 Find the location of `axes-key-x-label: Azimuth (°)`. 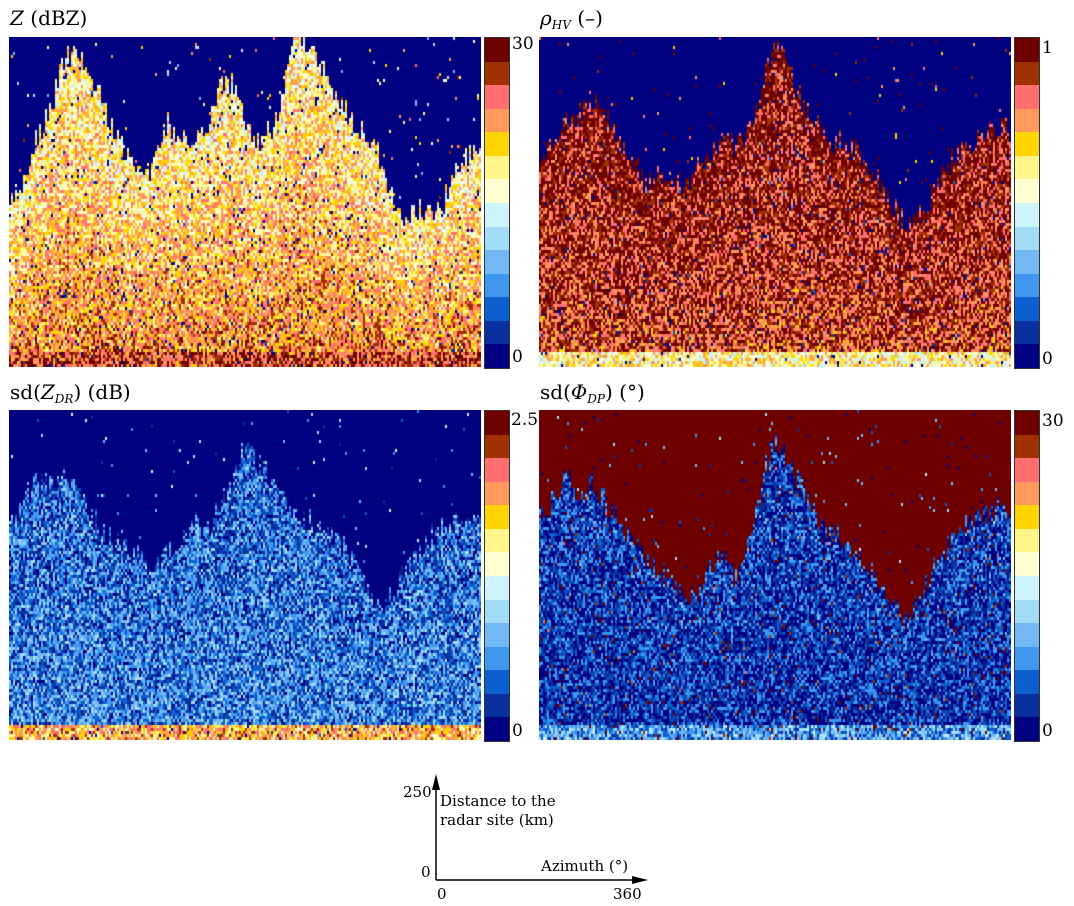

axes-key-x-label: Azimuth (°) is located at coordinates (585, 866).